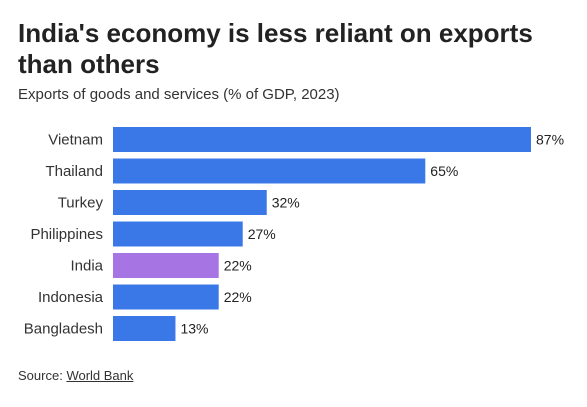 This screenshot has width=587, height=407. Describe the element at coordinates (86, 266) in the screenshot. I see `category-label: India` at that location.